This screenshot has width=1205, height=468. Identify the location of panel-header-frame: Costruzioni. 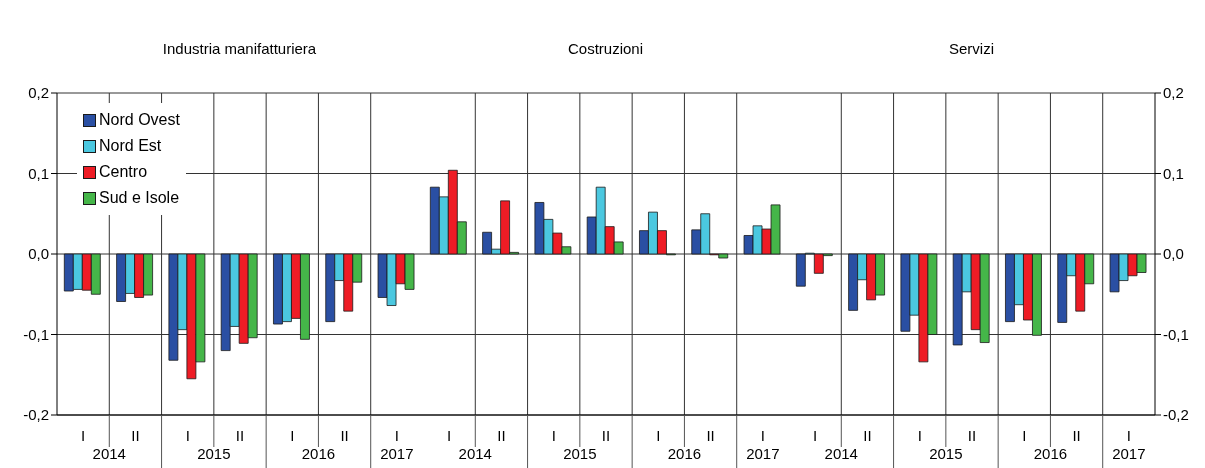
(605, 48).